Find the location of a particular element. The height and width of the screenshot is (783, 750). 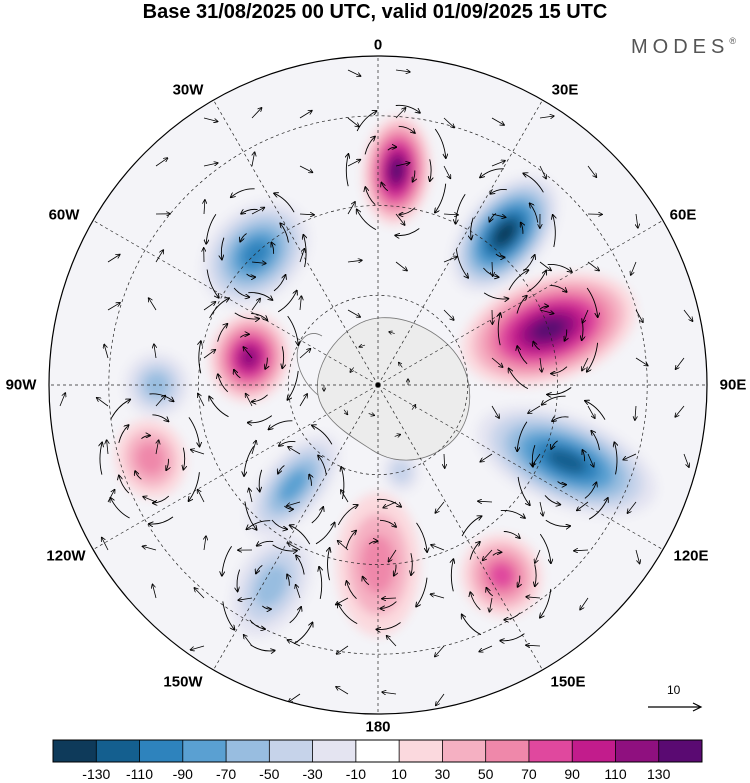

colorbar-tick-label: -110 is located at coordinates (139, 774).